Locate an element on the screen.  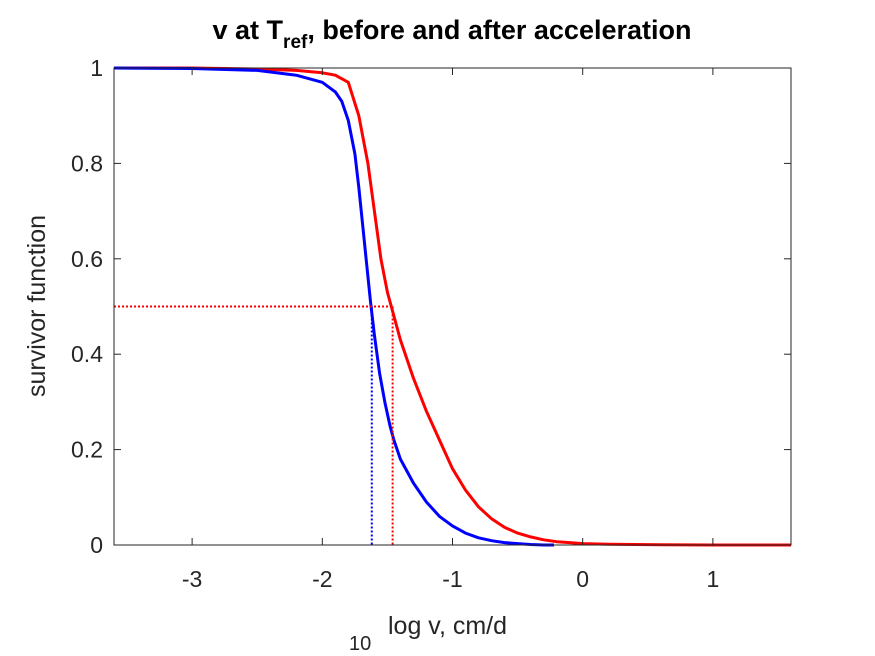
x-tick-label: -3 is located at coordinates (192, 579).